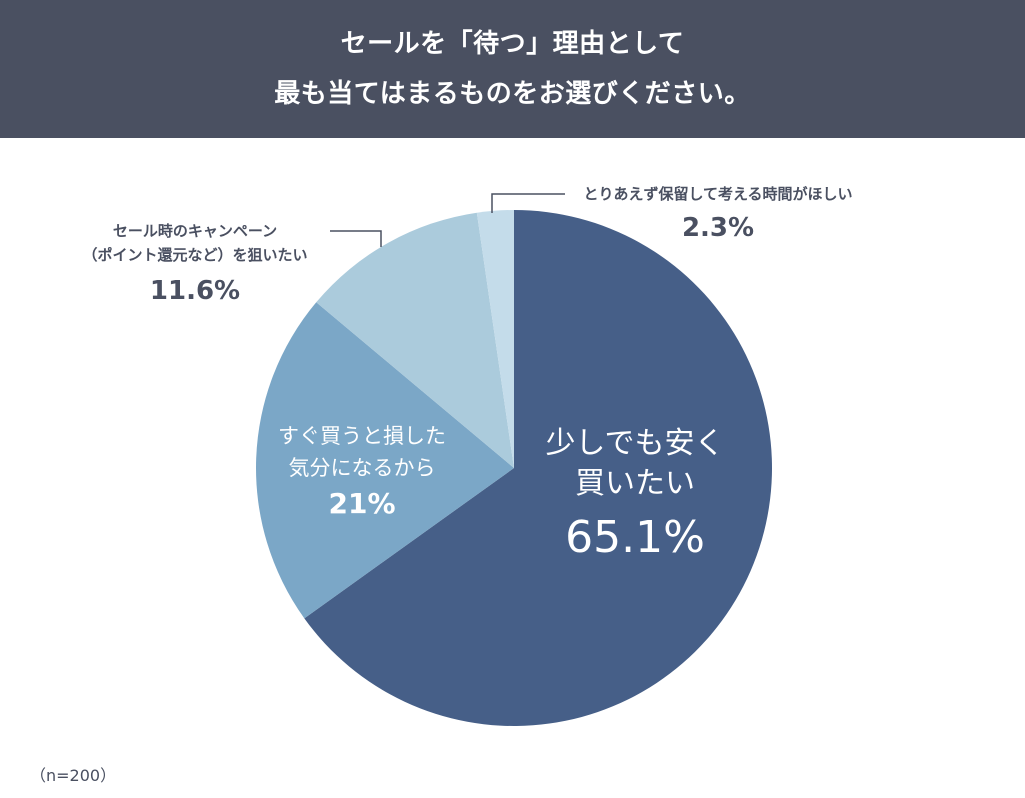  I want to click on slice-label-hold: とりあえず保留して考える時間がほしい 2.3%, so click(718, 214).